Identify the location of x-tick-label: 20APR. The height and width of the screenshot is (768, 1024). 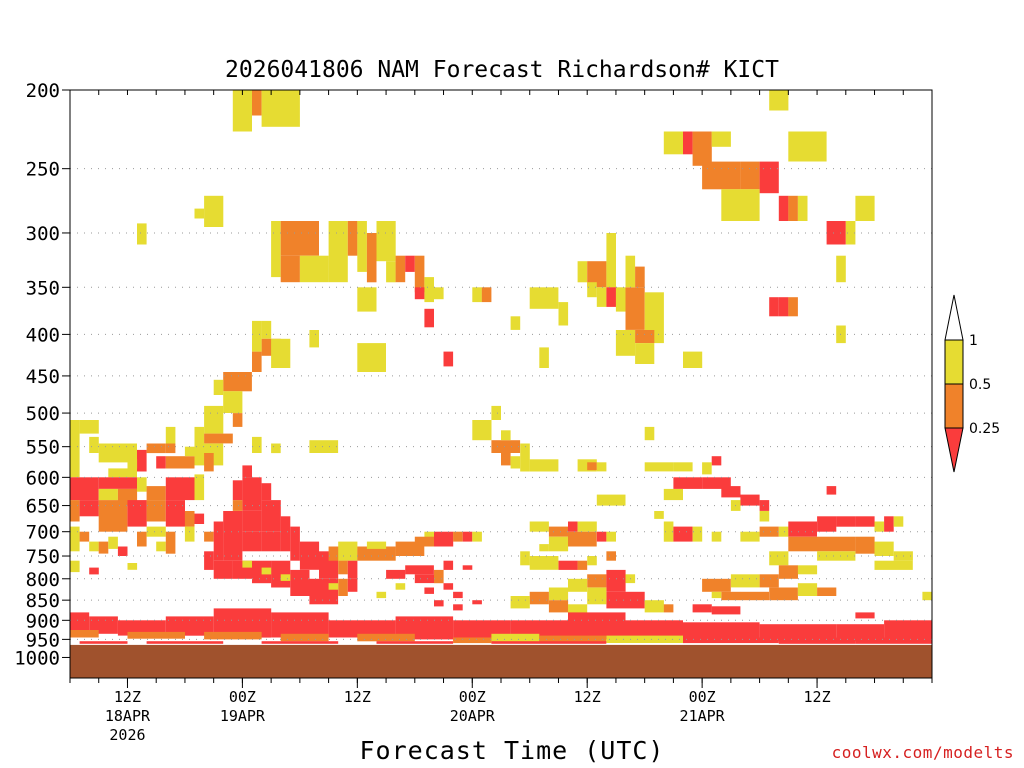
(473, 716).